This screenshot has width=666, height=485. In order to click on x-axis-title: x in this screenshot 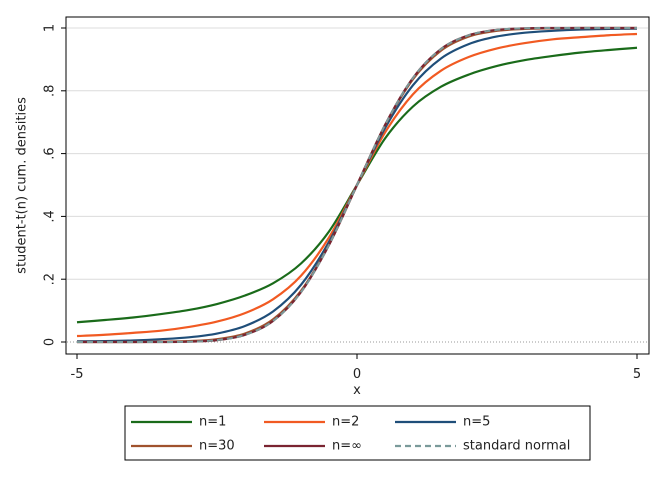, I will do `click(357, 390)`.